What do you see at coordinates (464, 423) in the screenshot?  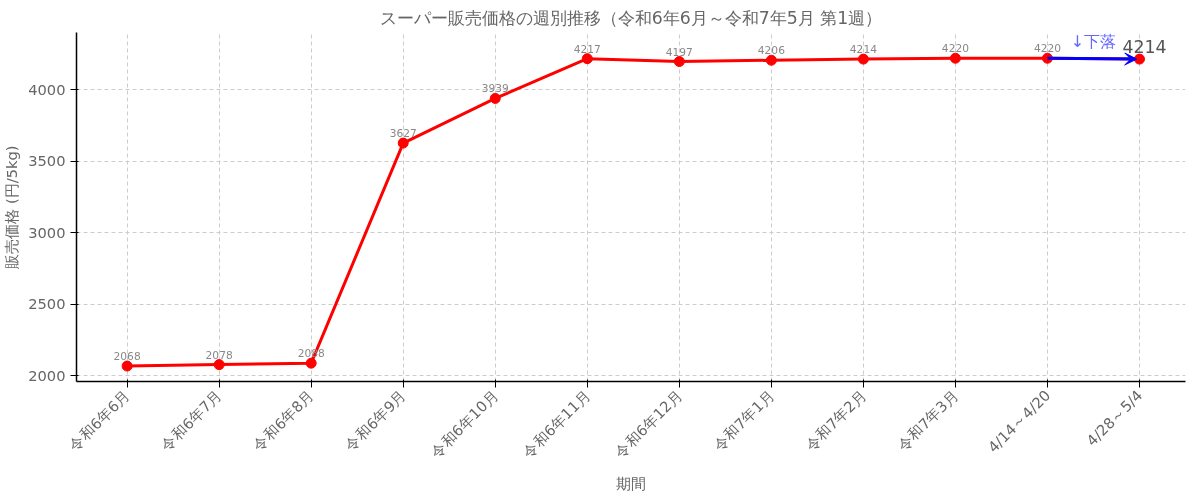 I see `x-tick-label: 令和6年10月` at bounding box center [464, 423].